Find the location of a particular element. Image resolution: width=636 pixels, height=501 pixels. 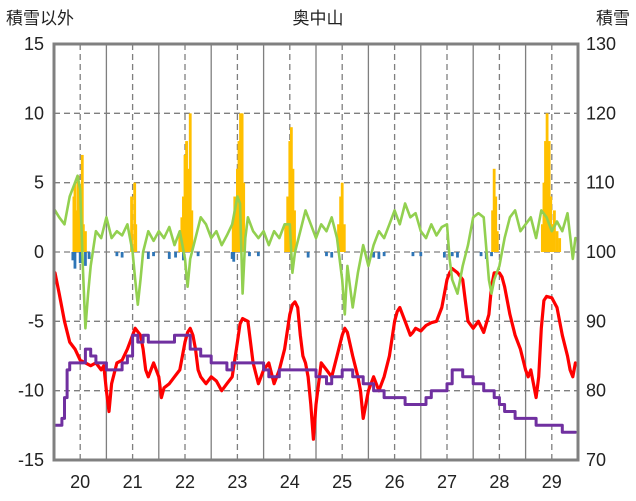

x-tick-label: 27 is located at coordinates (447, 482).